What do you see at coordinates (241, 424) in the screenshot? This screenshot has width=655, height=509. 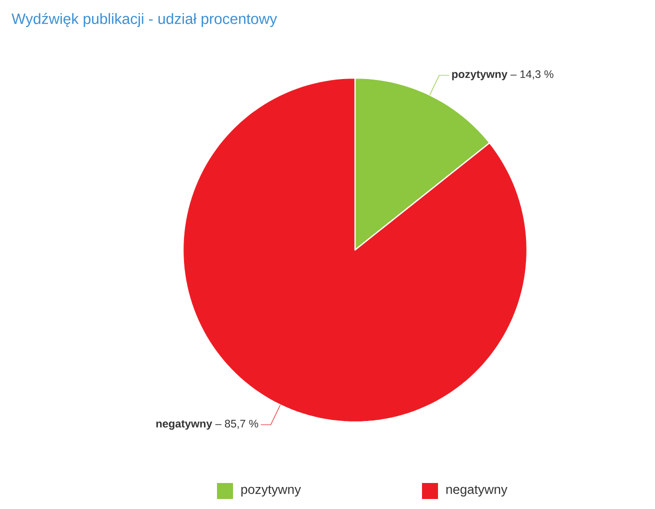 I see `data-label: 85,7 %` at bounding box center [241, 424].